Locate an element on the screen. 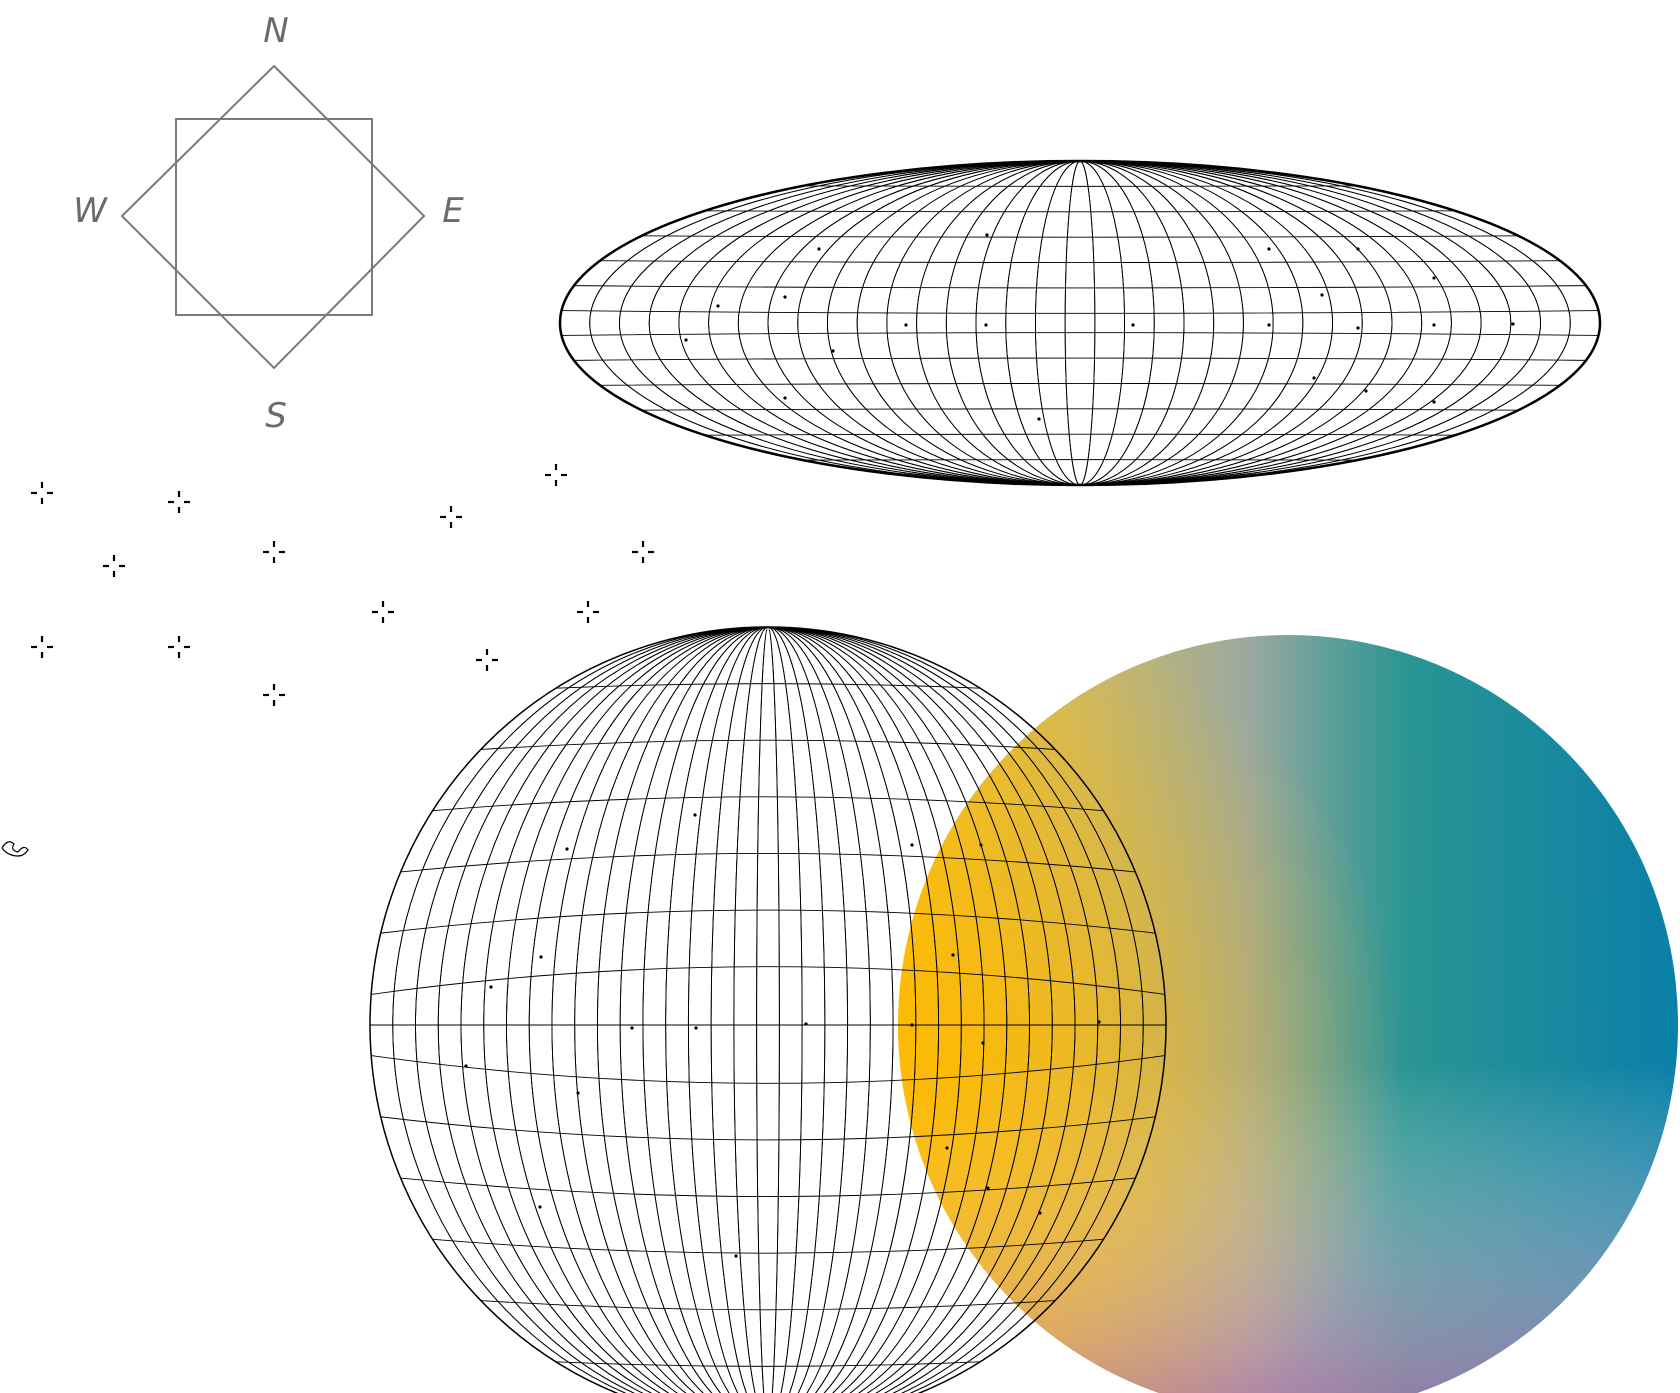  squiggle-icon is located at coordinates (15, 849).